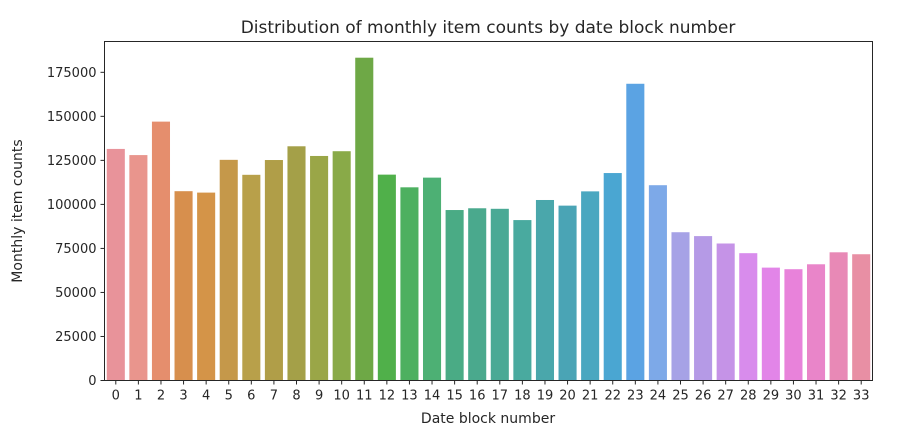 This screenshot has height=435, width=902. Describe the element at coordinates (76, 227) in the screenshot. I see `y-axis: 0 25000 50000 75000 100000 125000 150000 175000` at that location.